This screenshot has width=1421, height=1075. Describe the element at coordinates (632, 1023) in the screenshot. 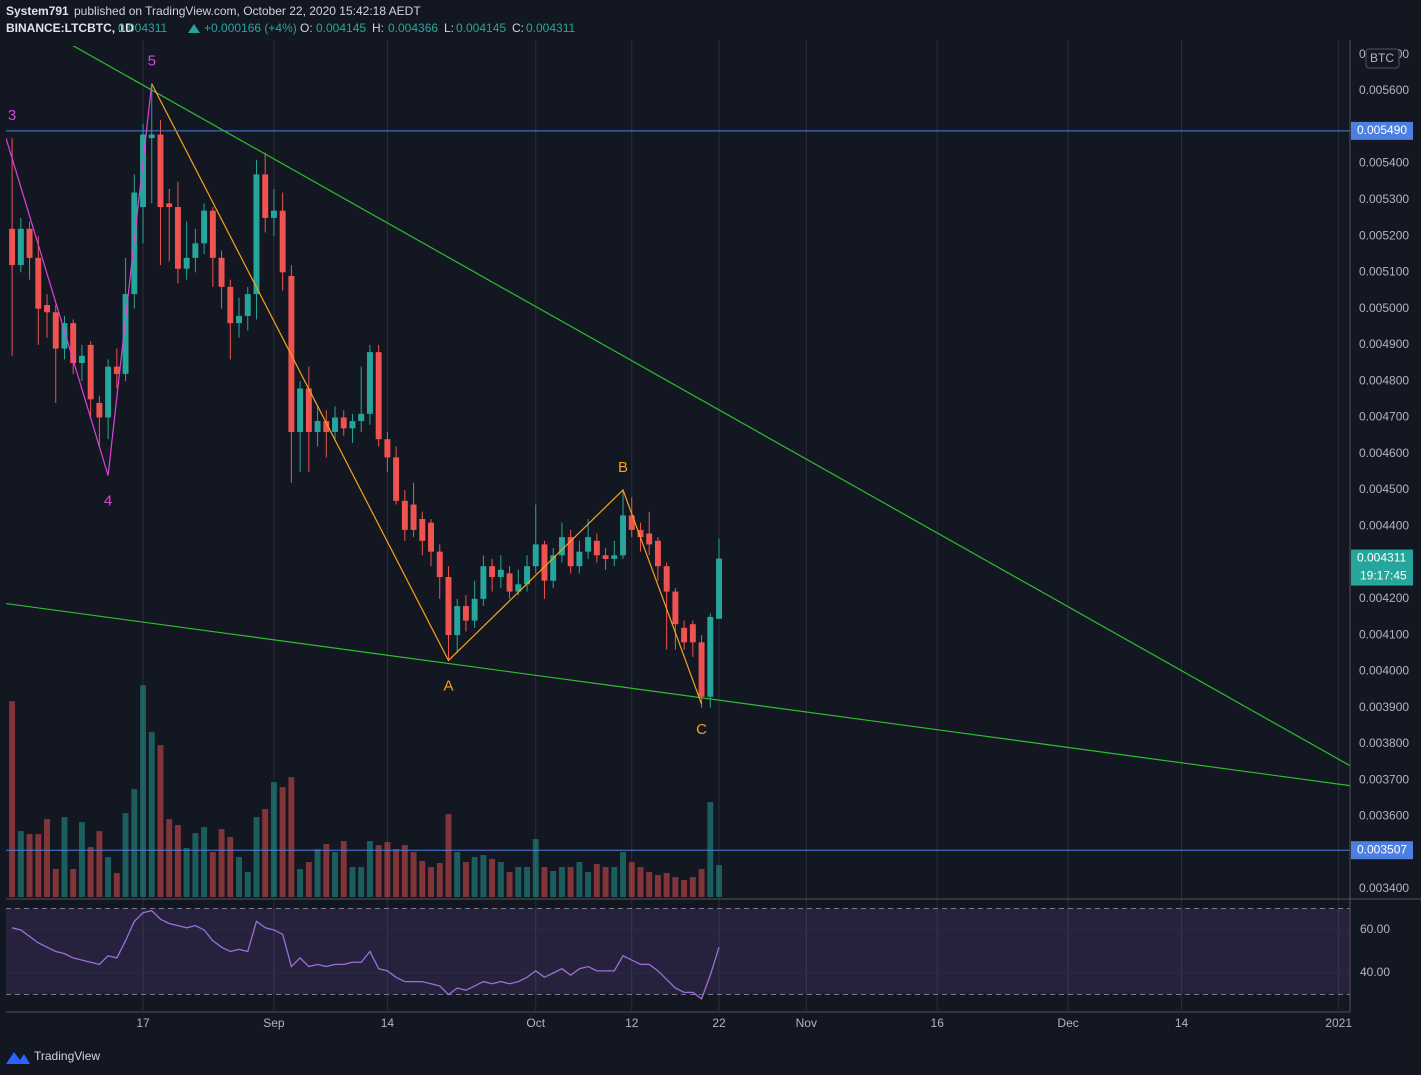

I see `x-tick-label: 12` at that location.